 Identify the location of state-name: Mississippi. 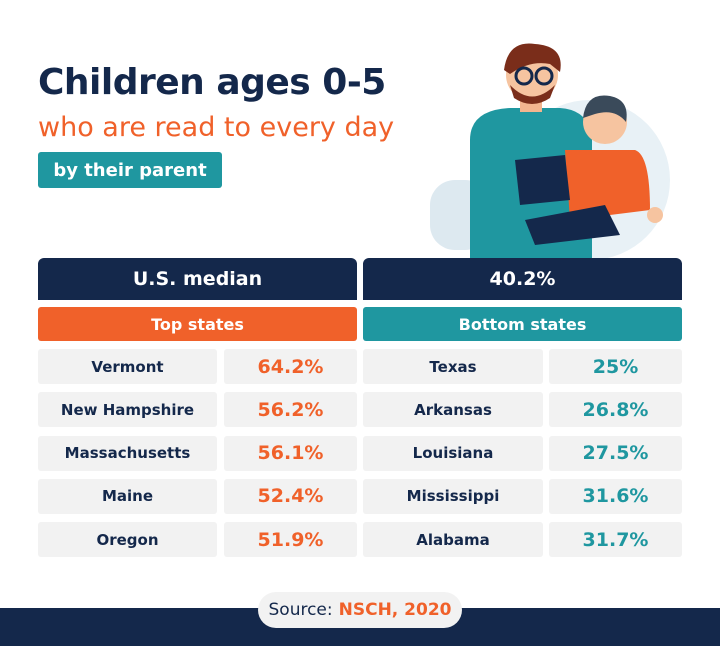
(453, 496).